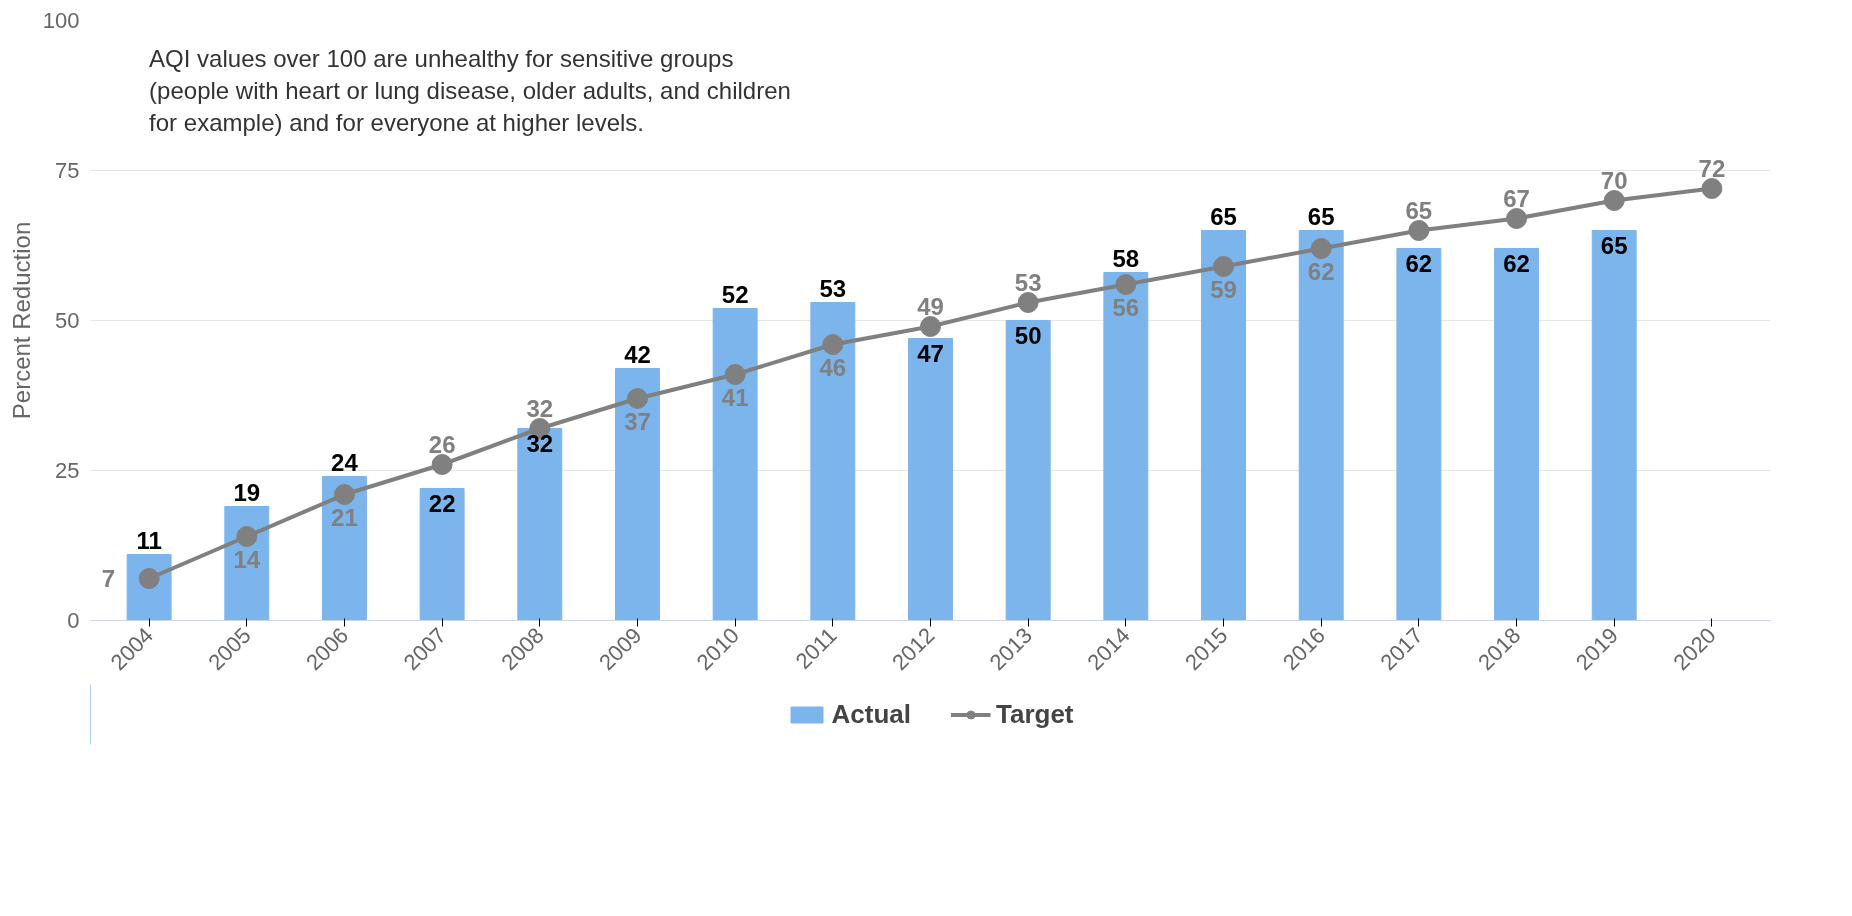  Describe the element at coordinates (1028, 335) in the screenshot. I see `data-label: 50` at that location.